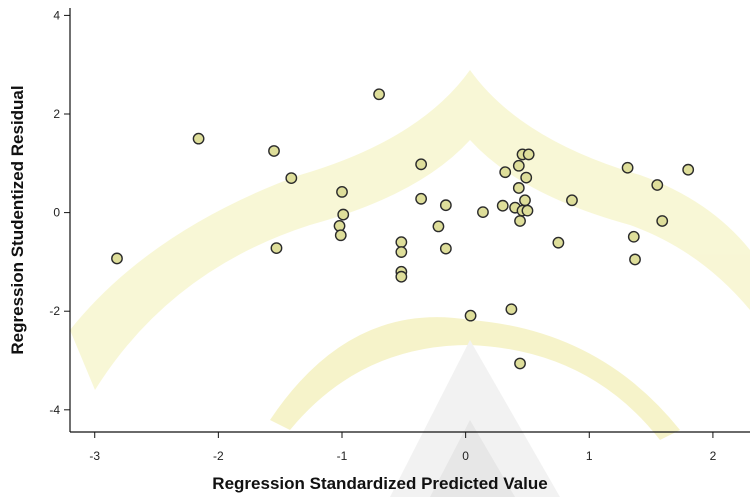  What do you see at coordinates (54, 410) in the screenshot?
I see `y-tick-label: -4` at bounding box center [54, 410].